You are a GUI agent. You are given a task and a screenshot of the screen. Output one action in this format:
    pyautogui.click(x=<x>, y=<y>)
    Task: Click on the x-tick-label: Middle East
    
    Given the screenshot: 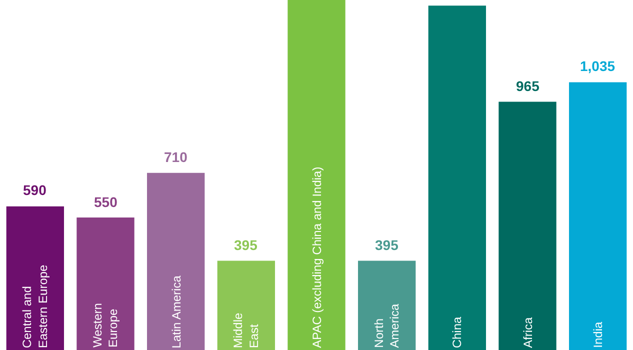 What is the action you would take?
    pyautogui.click(x=246, y=330)
    